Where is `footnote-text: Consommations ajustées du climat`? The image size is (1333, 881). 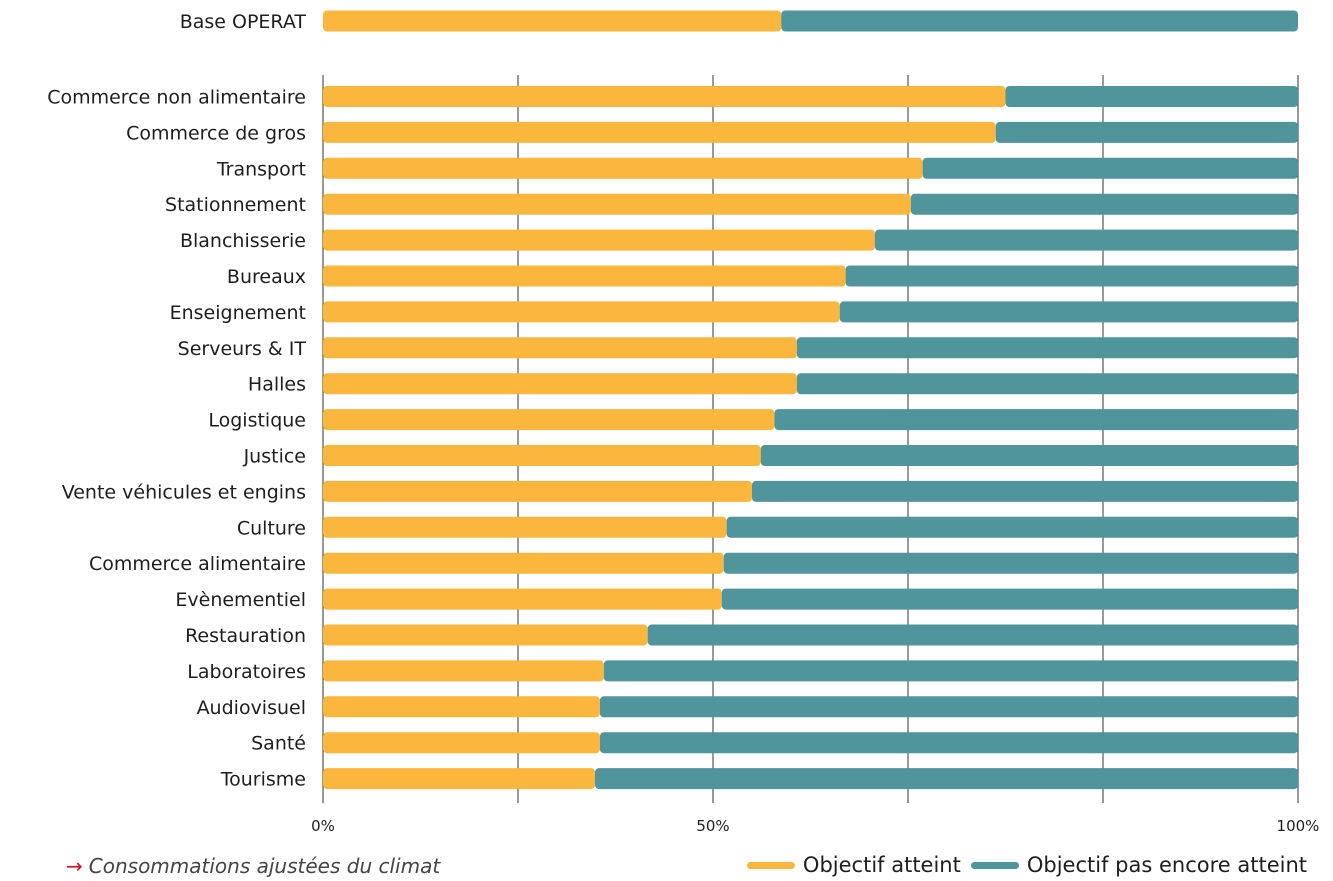
footnote-text: Consommations ajustées du climat is located at coordinates (264, 866).